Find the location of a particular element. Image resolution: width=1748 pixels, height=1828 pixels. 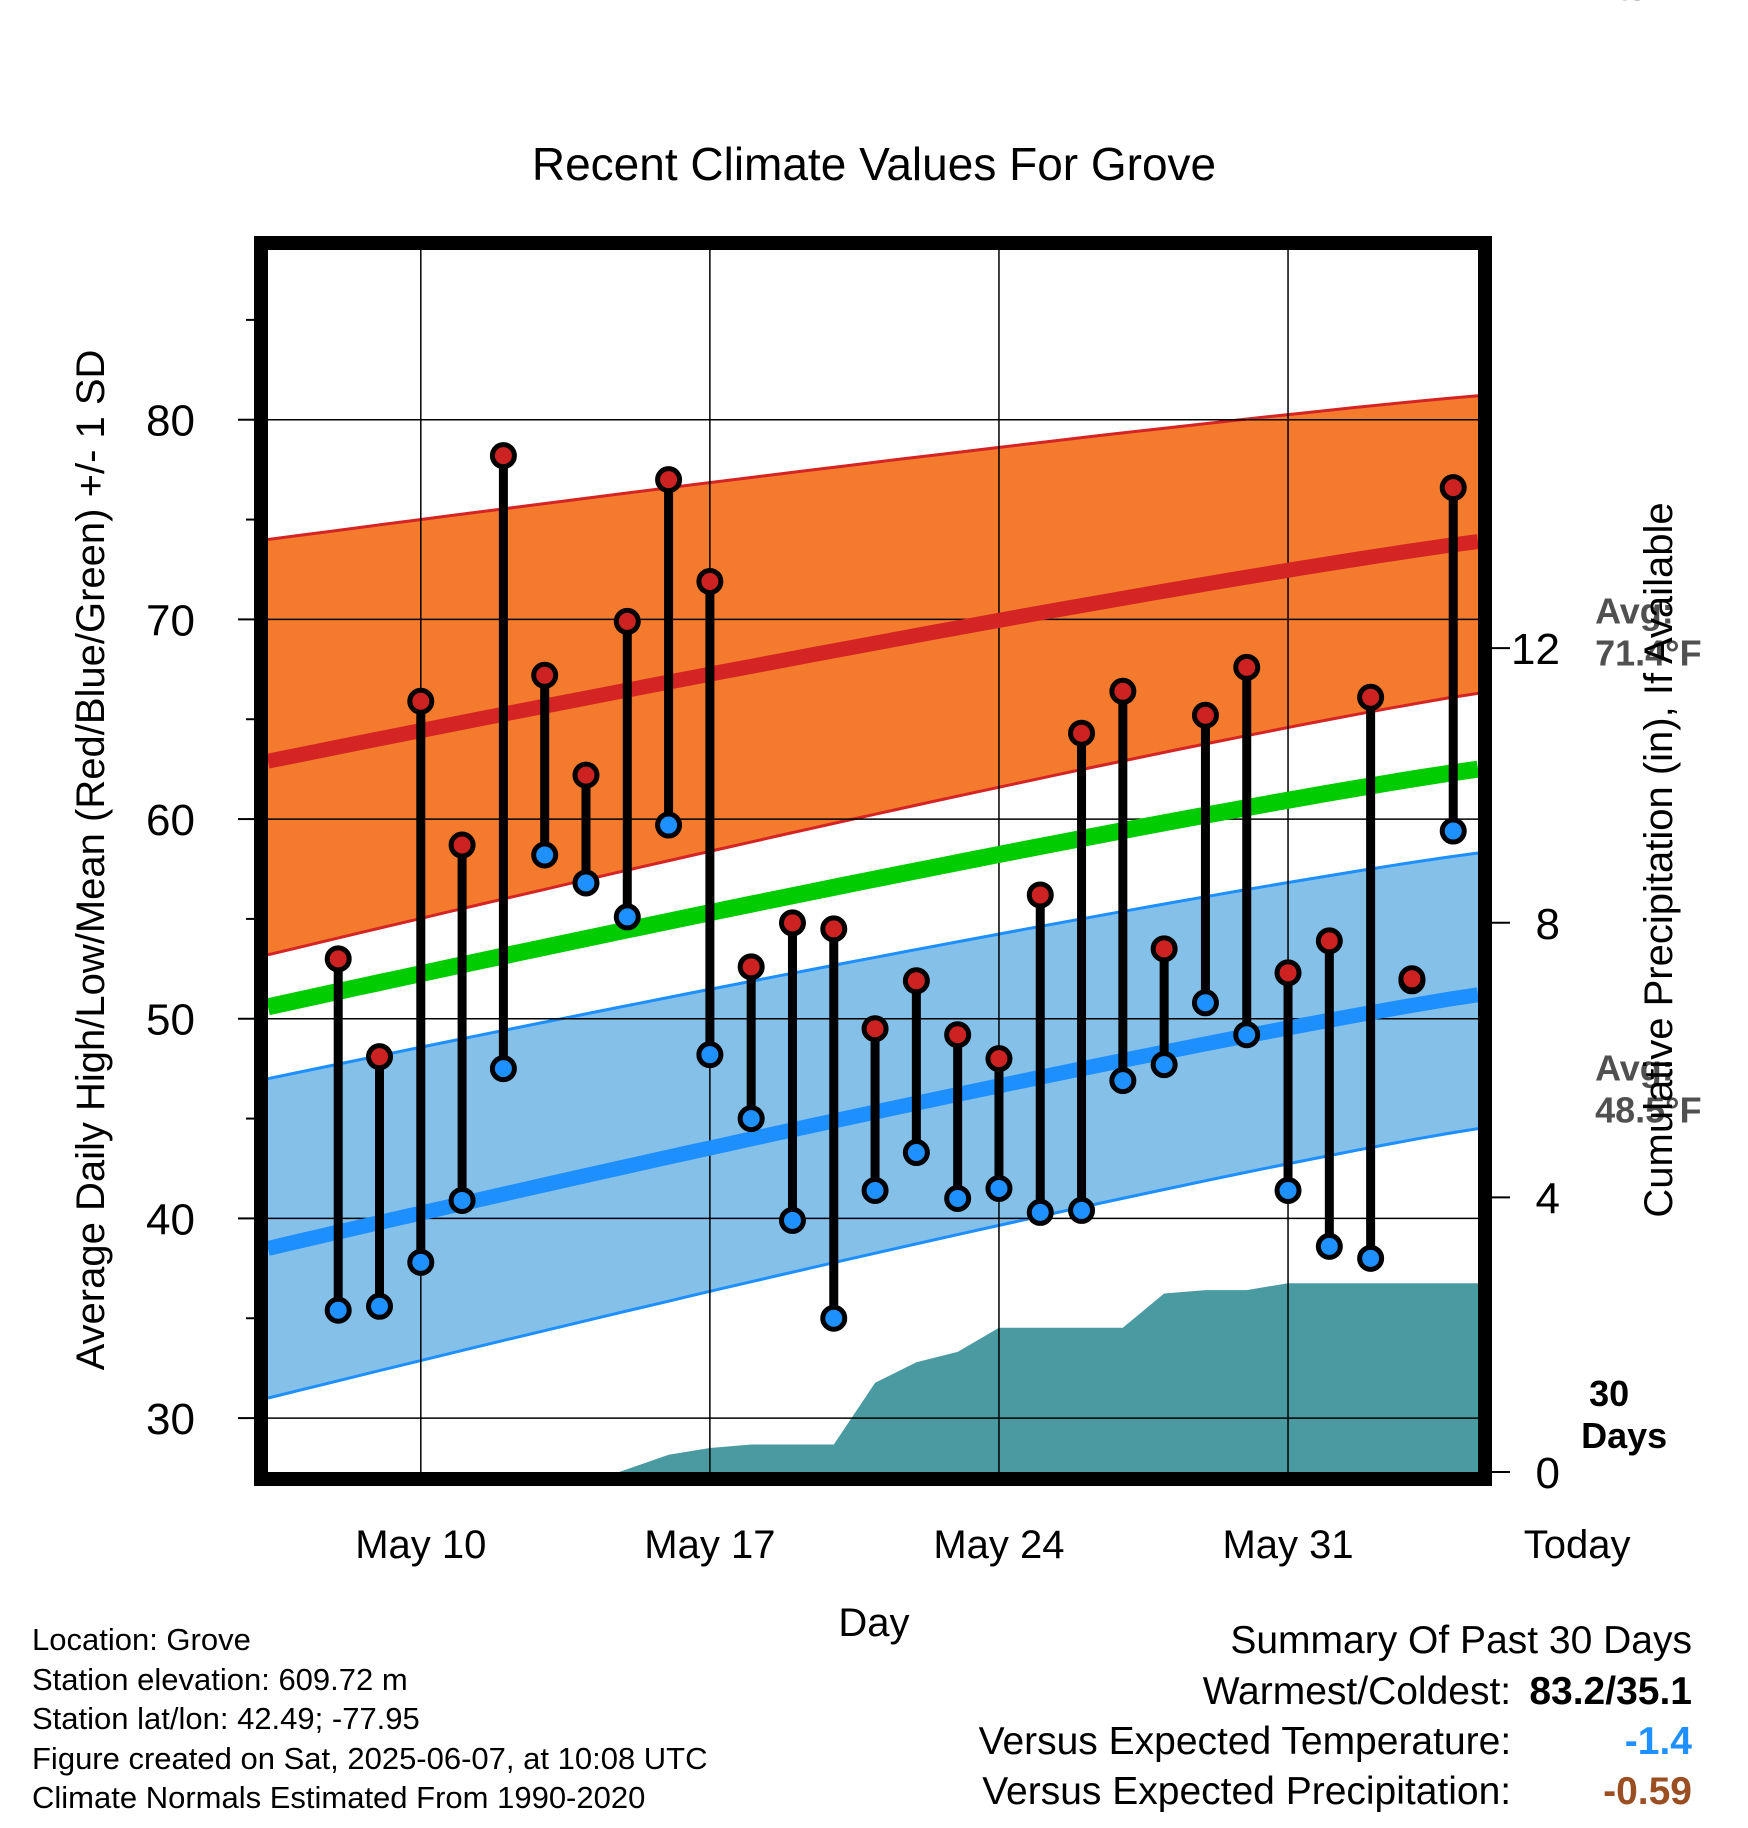

normal-mean-line is located at coordinates (873, 888).